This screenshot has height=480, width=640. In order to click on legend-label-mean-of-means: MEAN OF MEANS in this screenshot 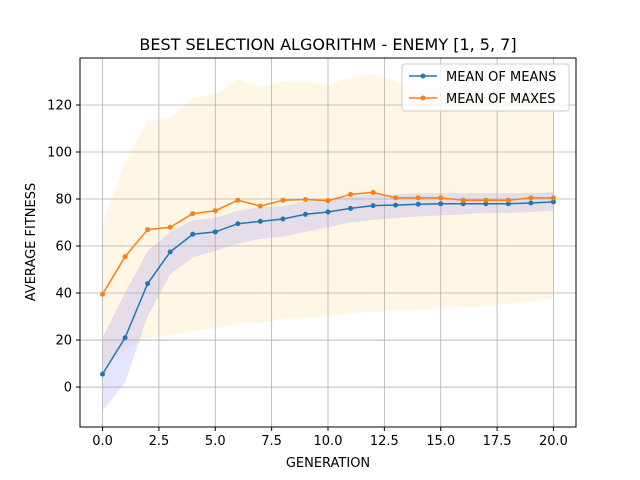, I will do `click(501, 77)`.